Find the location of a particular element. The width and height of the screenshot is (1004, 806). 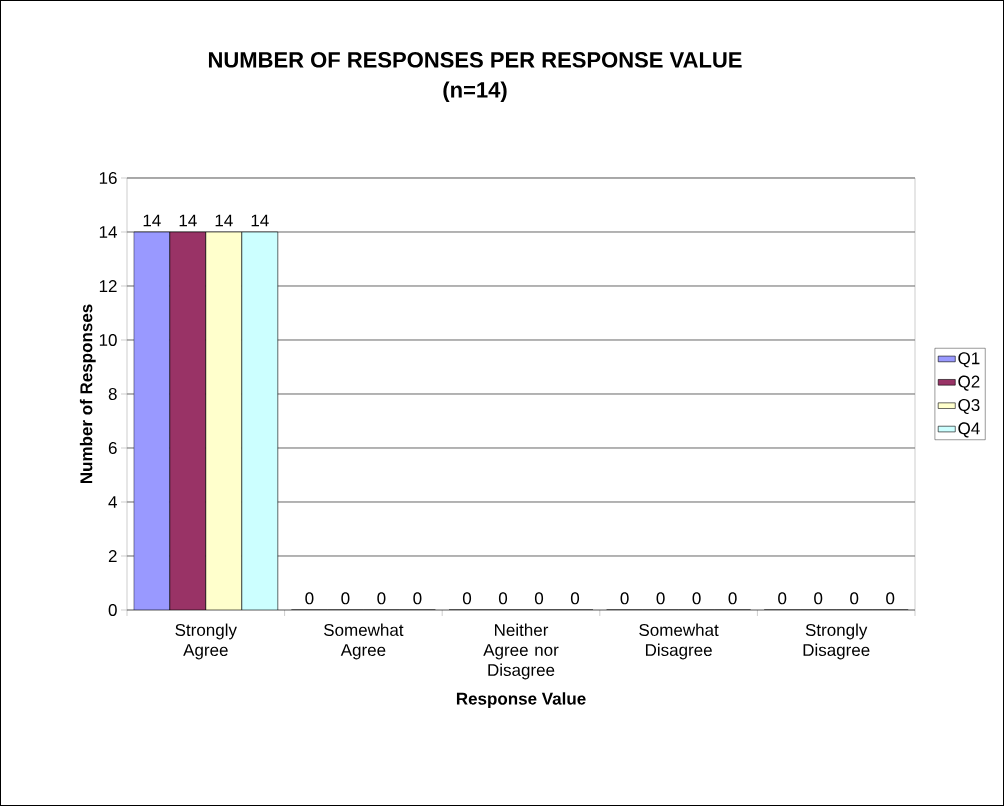

y-tick-label: 4 is located at coordinates (112, 502).